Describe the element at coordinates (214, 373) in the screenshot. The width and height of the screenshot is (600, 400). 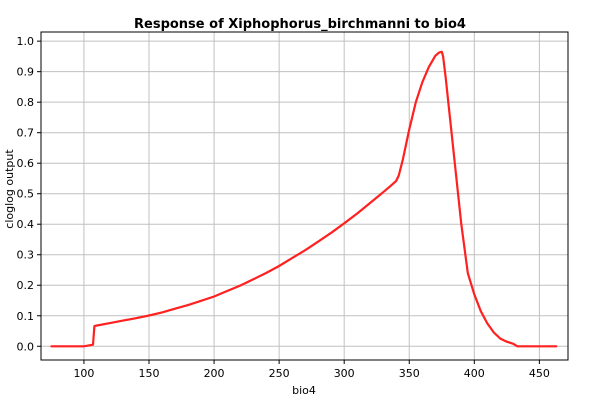
I see `x-tick-label: 200` at that location.